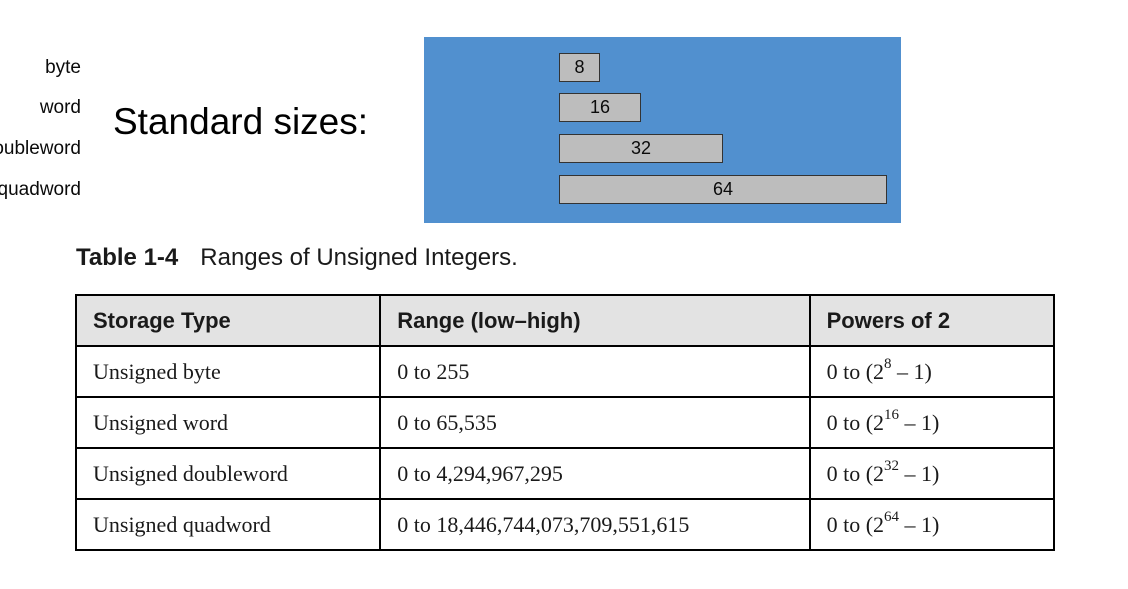  I want to click on power-exponent: 32, so click(892, 466).